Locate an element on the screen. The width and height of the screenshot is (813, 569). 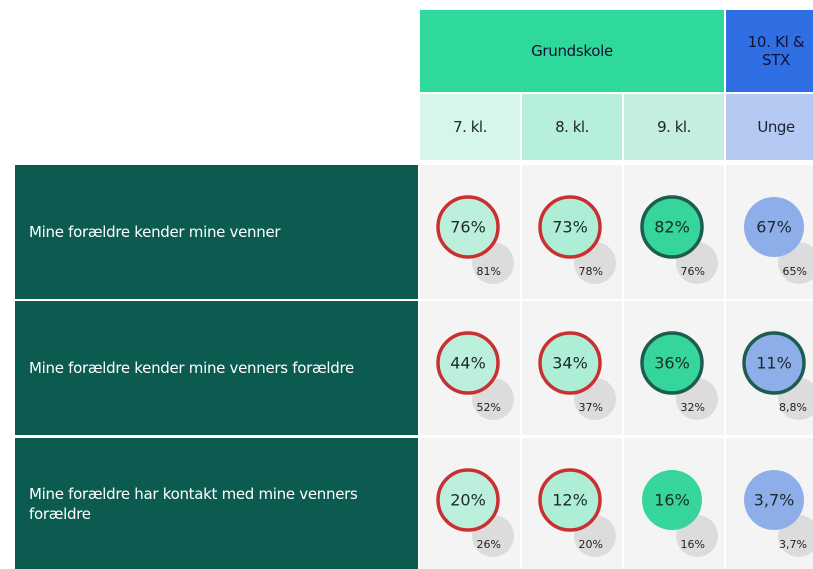
cell-graphic: 16% 16% is located at coordinates (680, 513).